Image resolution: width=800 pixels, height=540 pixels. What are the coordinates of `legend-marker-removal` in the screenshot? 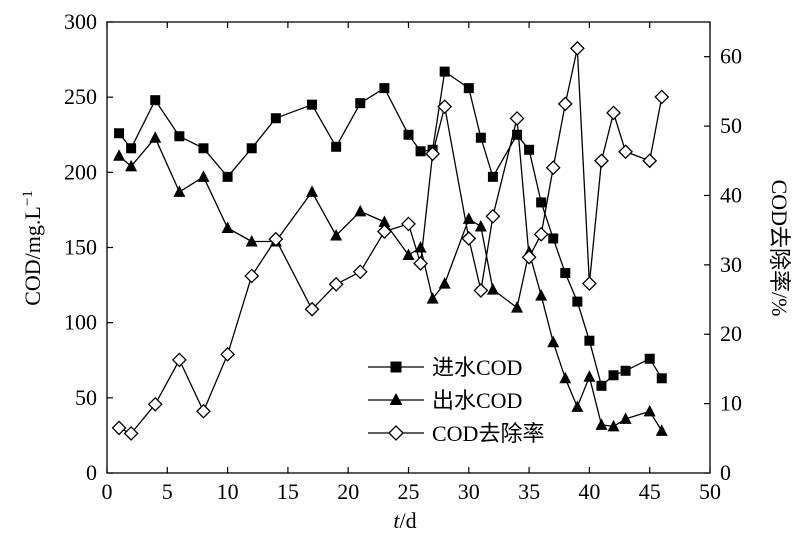 It's located at (396, 433).